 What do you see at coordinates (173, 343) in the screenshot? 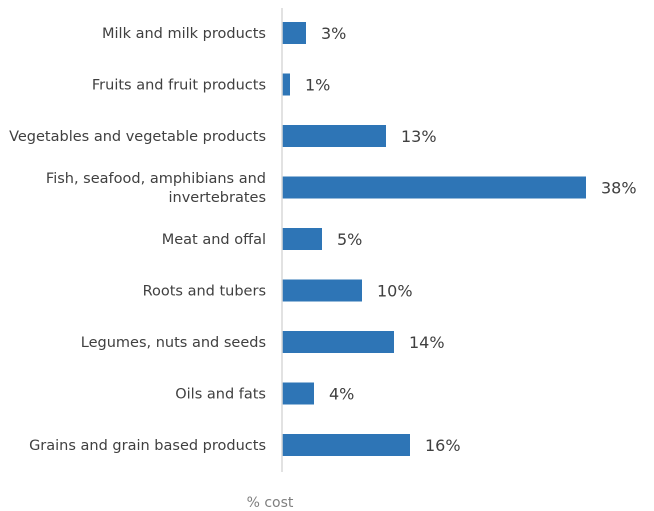
I see `category-label: Legumes, nuts and seeds` at bounding box center [173, 343].